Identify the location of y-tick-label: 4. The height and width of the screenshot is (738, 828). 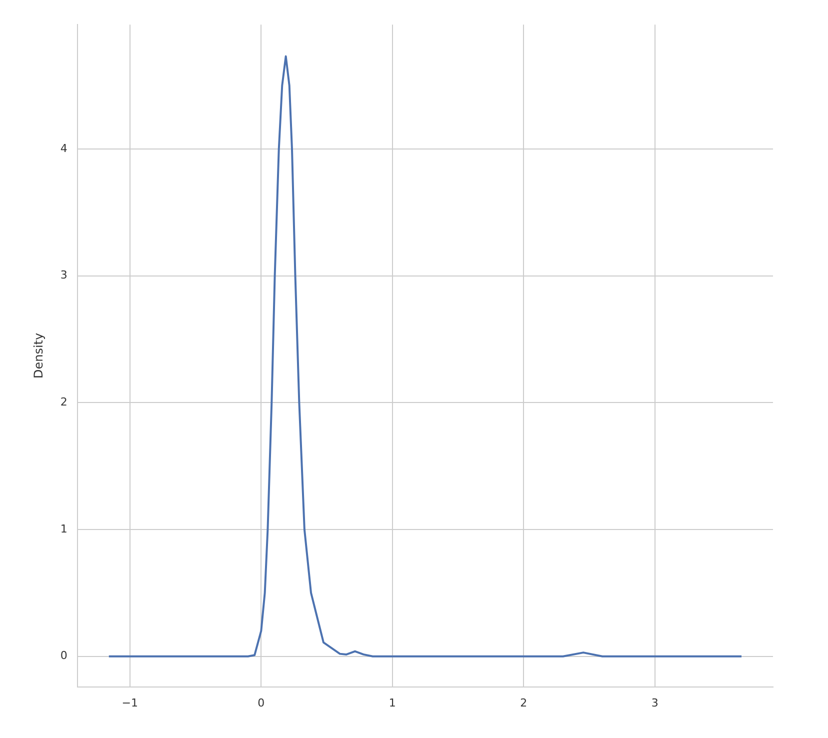
(64, 148).